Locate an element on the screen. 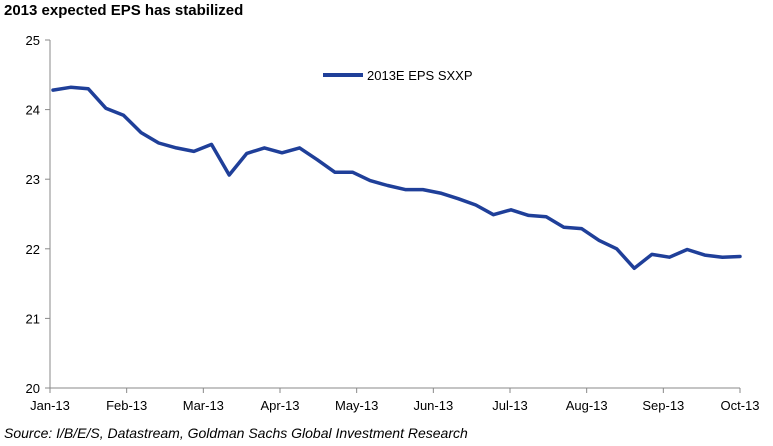 Image resolution: width=773 pixels, height=446 pixels. x-tick-label: Feb-13 is located at coordinates (126, 405).